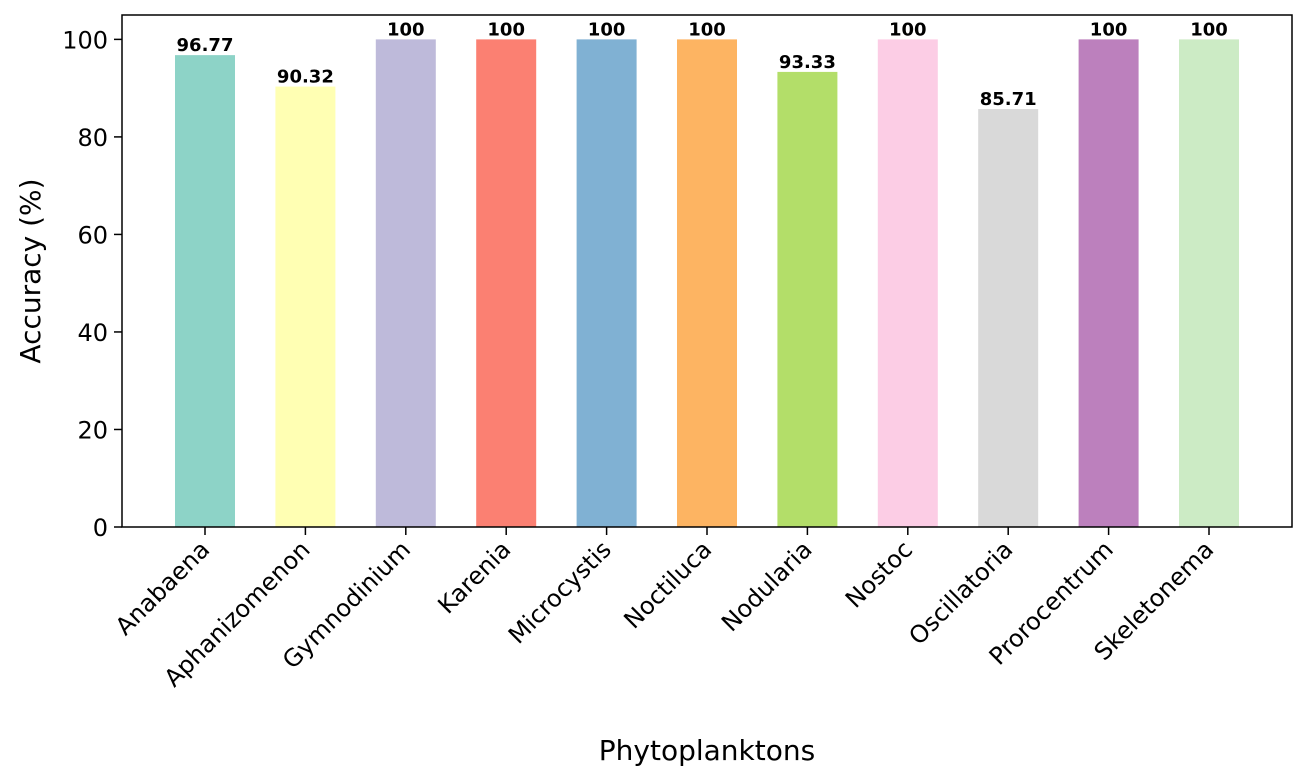 The width and height of the screenshot is (1304, 780). I want to click on value-label-microcystis: 100, so click(607, 29).